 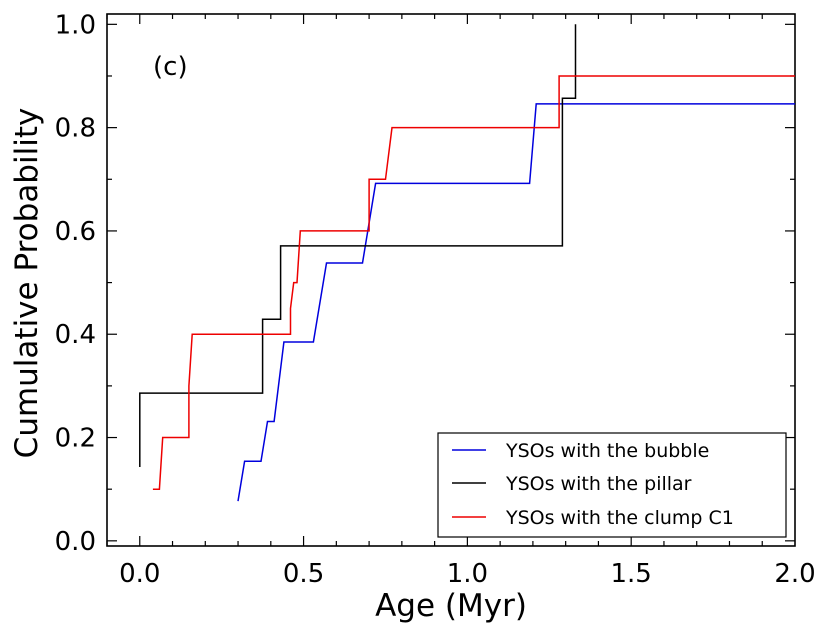 I want to click on y-tick-labels: 0.0 0.2 0.4 0.6 0.8 1.0, so click(x=75, y=283).